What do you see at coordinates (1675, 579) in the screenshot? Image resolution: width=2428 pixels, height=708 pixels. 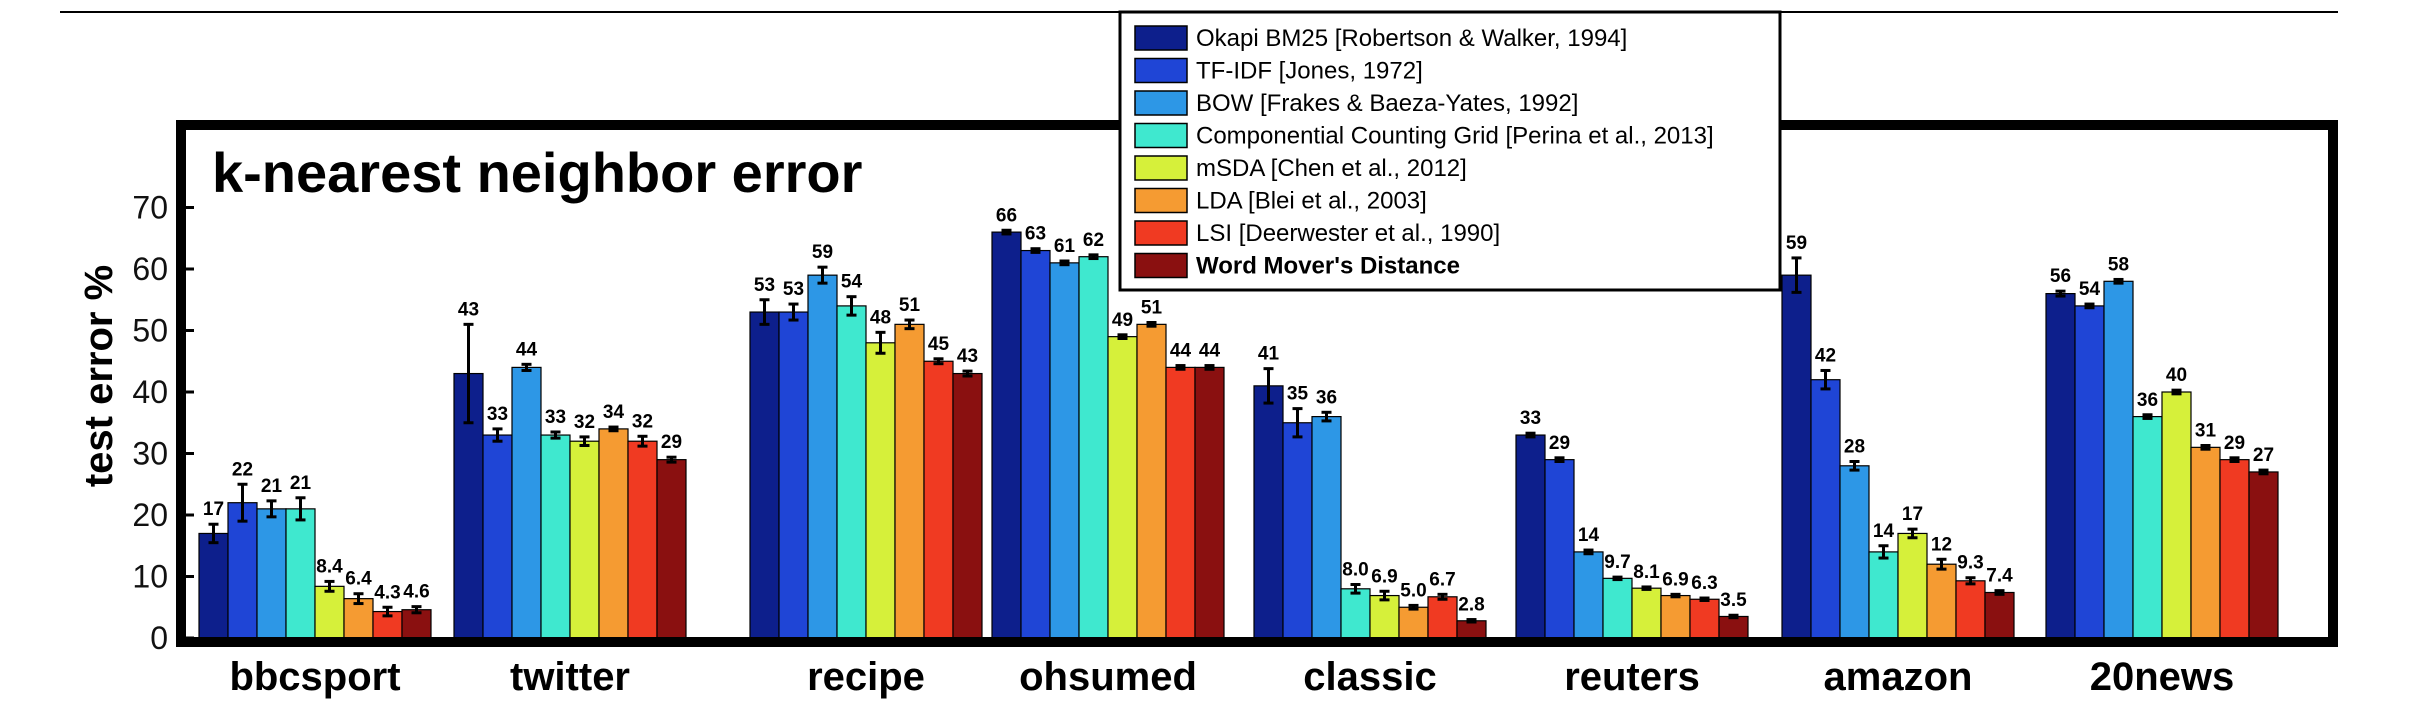 I see `data-label: 6.9` at bounding box center [1675, 579].